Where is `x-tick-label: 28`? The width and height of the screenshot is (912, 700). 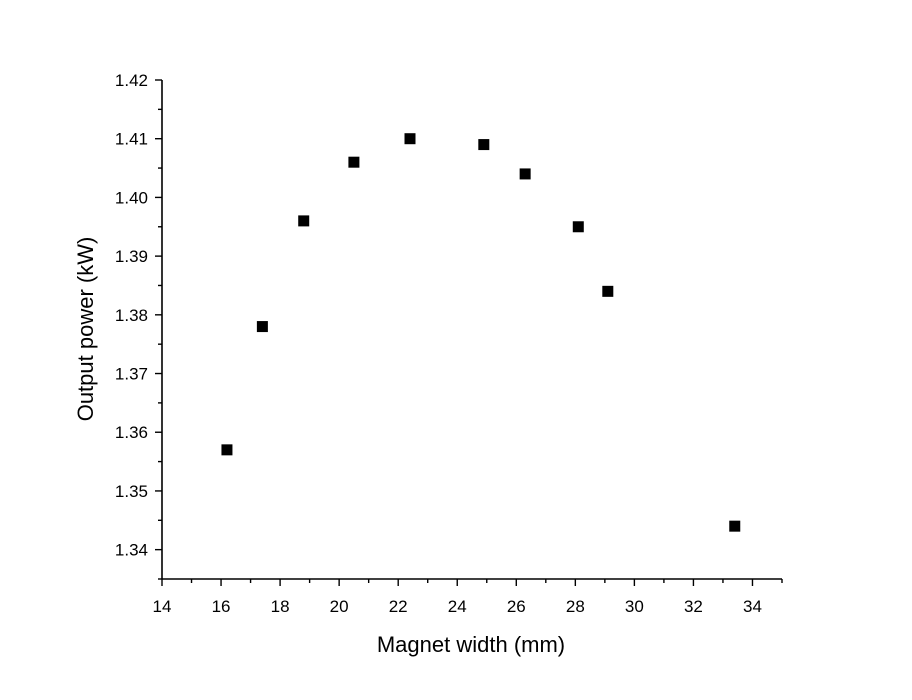
x-tick-label: 28 is located at coordinates (575, 606).